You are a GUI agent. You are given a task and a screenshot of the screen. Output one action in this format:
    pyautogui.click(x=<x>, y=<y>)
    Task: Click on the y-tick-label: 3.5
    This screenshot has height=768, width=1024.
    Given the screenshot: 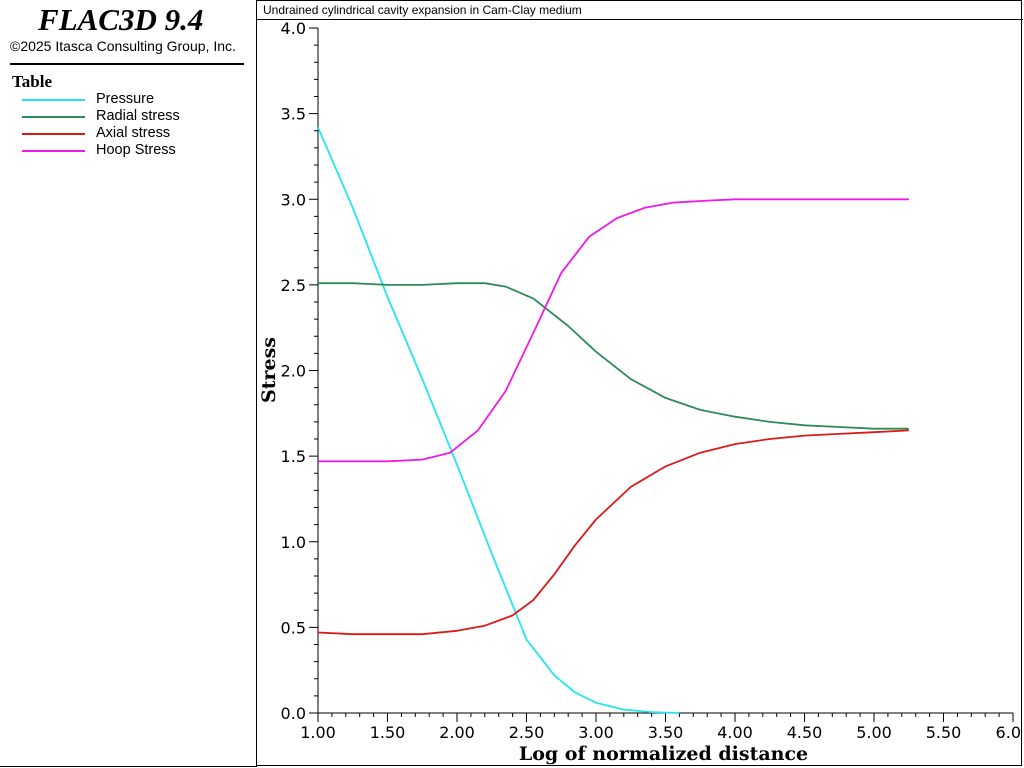 What is the action you would take?
    pyautogui.click(x=293, y=114)
    